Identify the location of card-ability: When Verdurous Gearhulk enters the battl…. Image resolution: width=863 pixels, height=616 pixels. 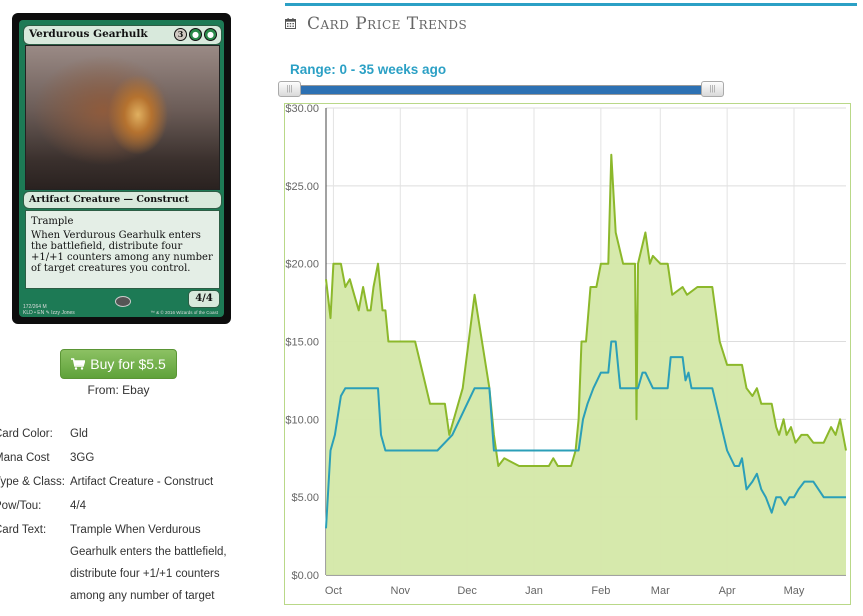
(122, 252).